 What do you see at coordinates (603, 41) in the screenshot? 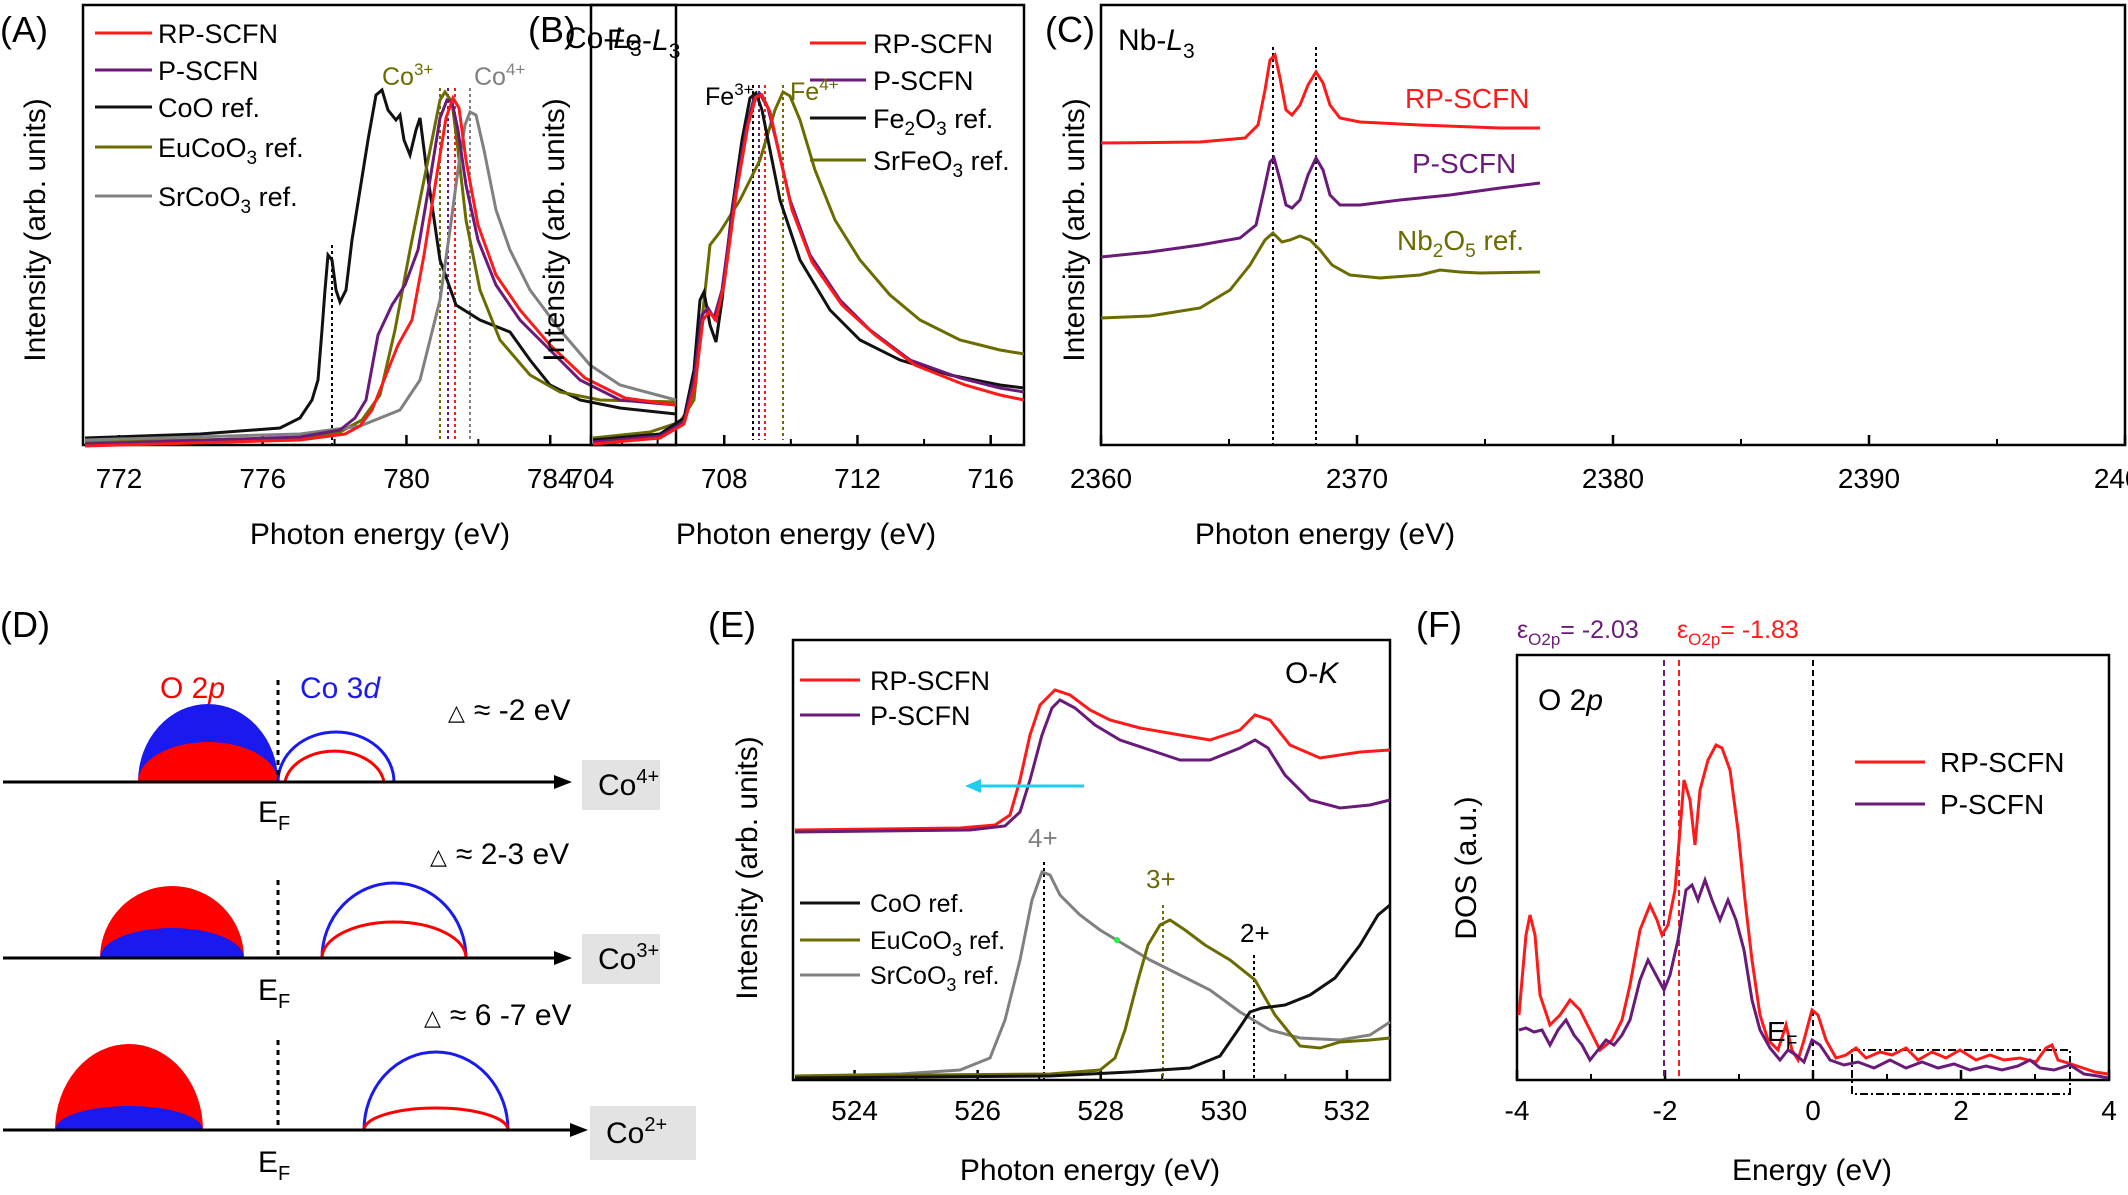
I see `panel-a-edge-label: Co-L3` at bounding box center [603, 41].